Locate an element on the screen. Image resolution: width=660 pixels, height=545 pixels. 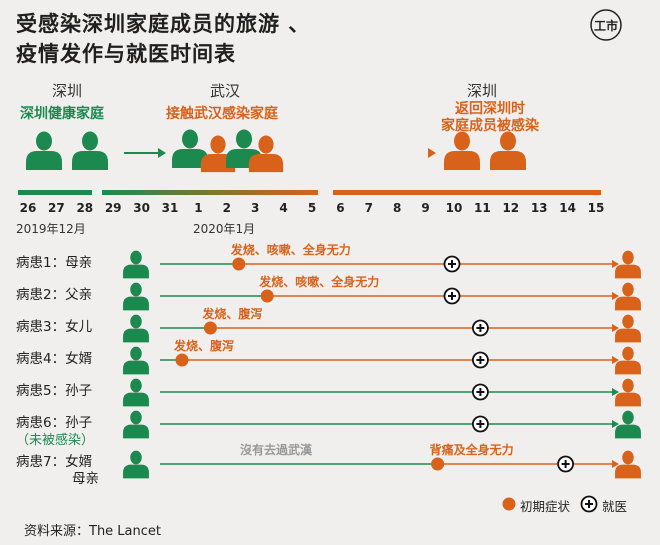
patient-note: 沒有去過武漢 is located at coordinates (276, 450).